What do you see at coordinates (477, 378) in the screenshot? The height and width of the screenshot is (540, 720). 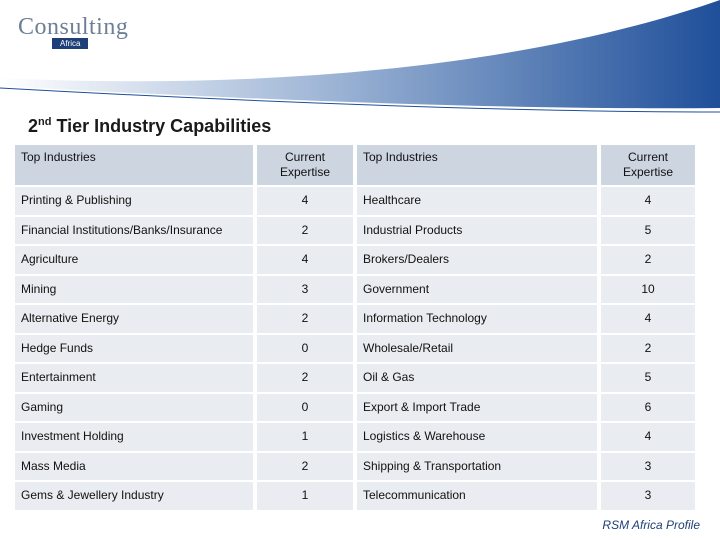 I see `industry-cell: Oil & Gas` at bounding box center [477, 378].